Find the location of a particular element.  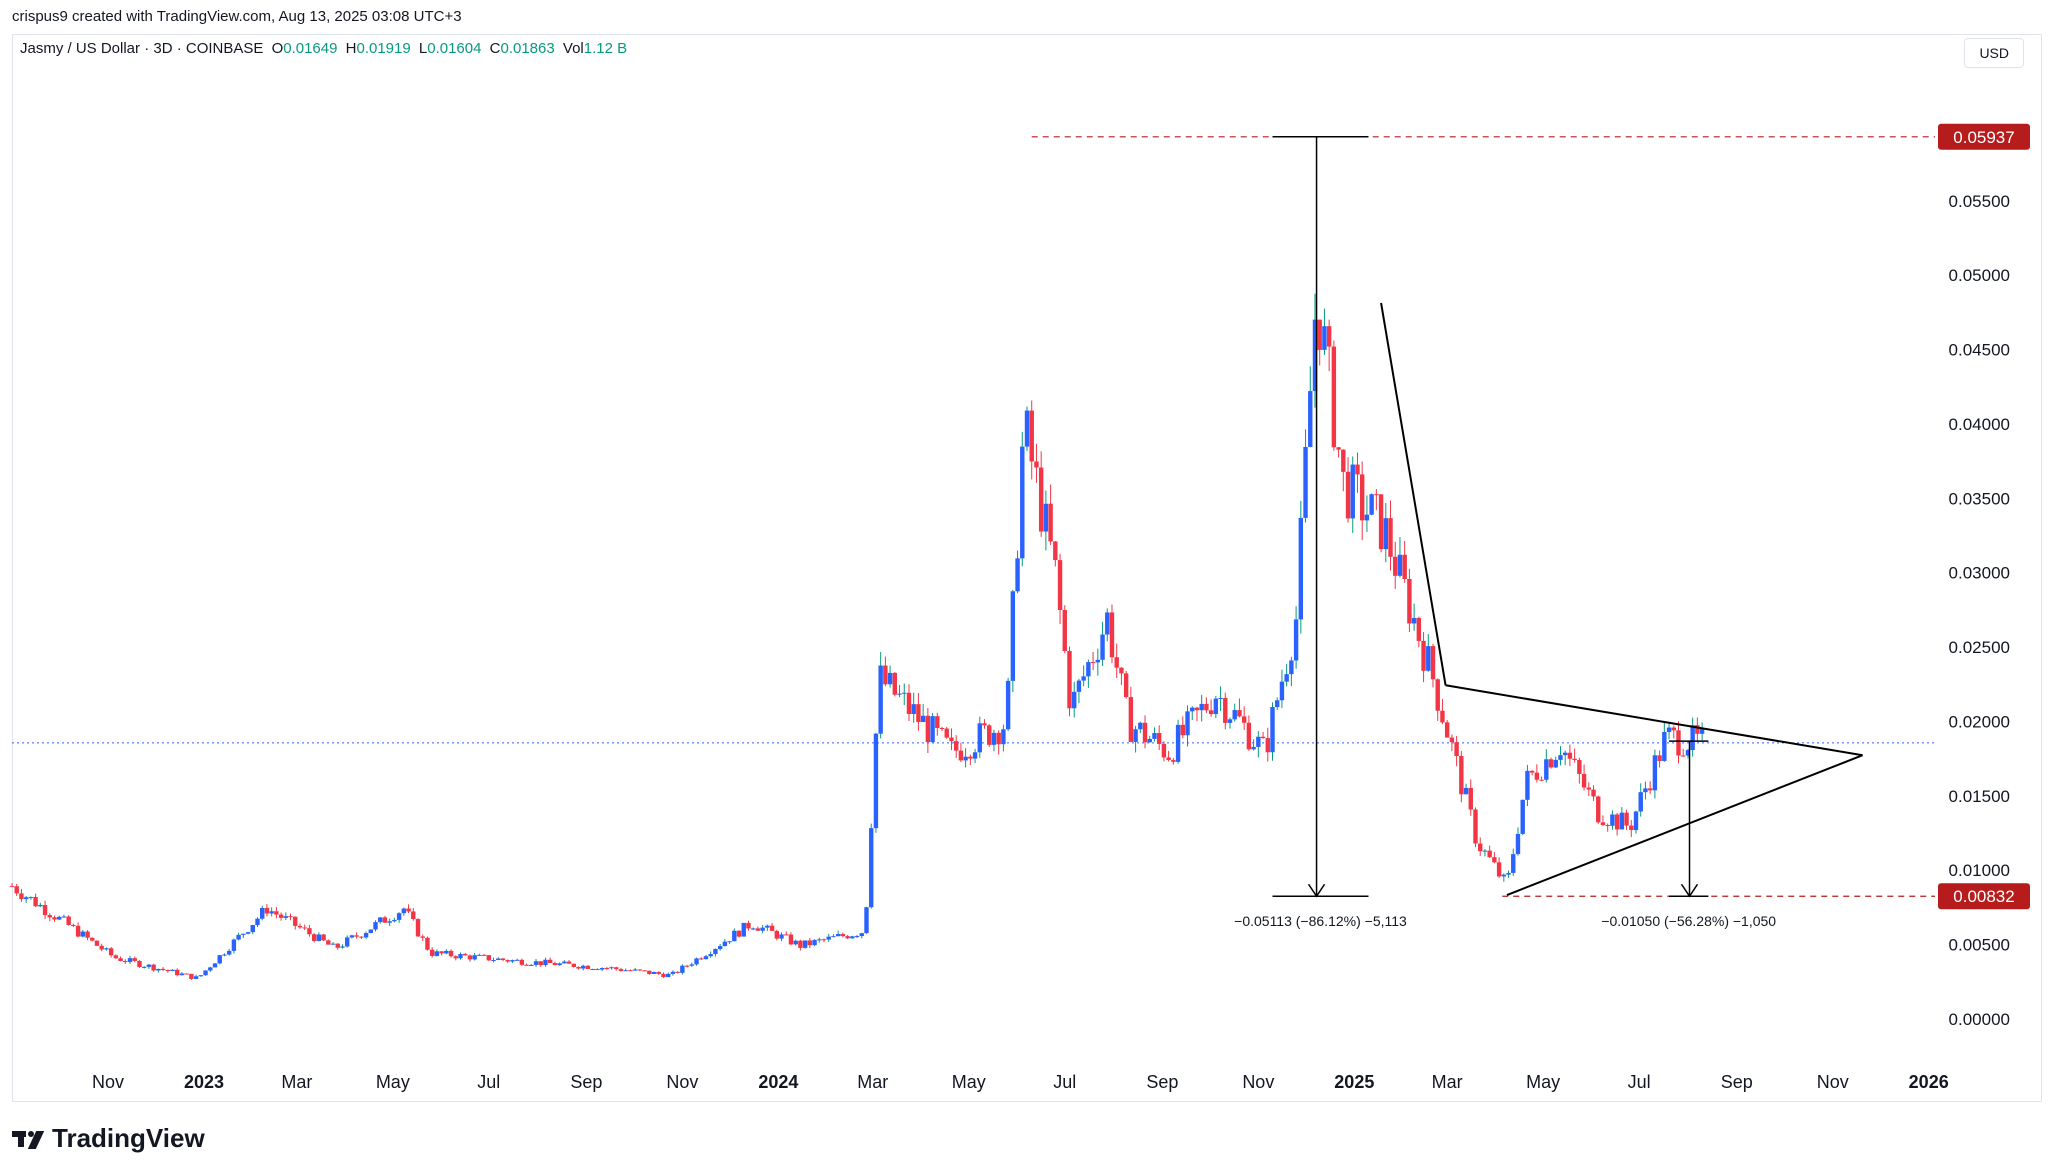

y-tick-label: 0.00000 is located at coordinates (1979, 1019).